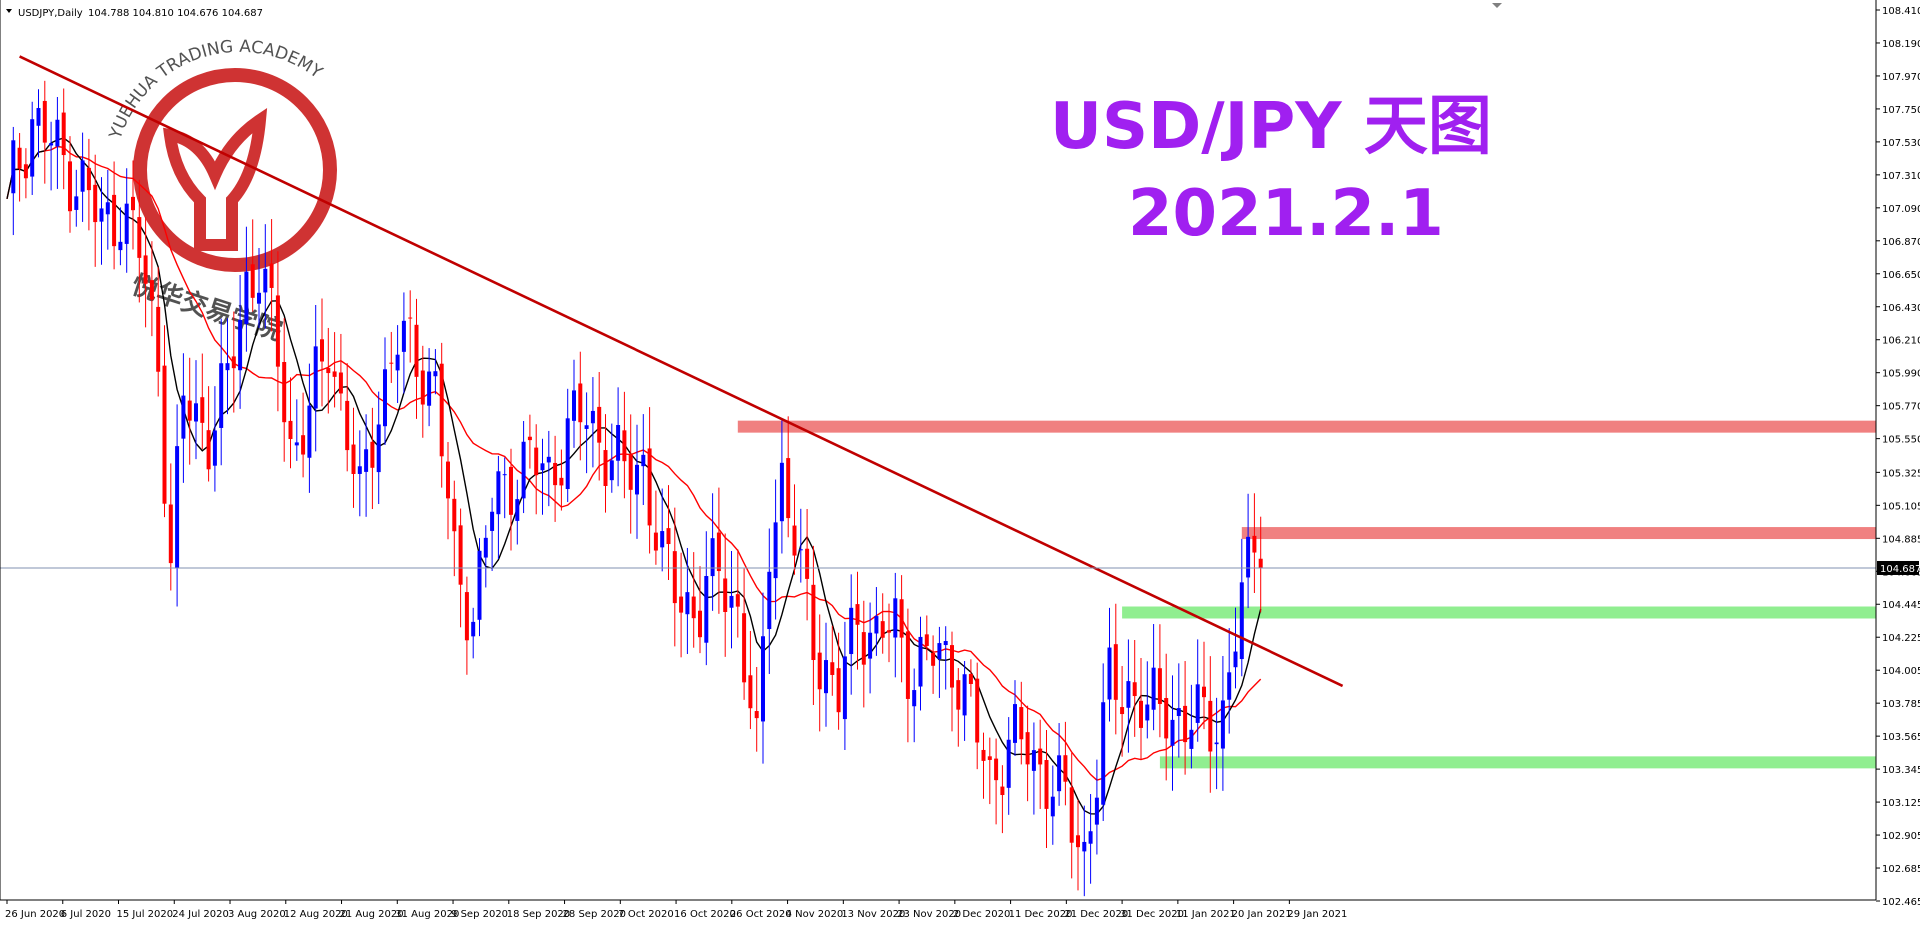  I want to click on x-tick-label: 26 Jun 2020, so click(35, 914).